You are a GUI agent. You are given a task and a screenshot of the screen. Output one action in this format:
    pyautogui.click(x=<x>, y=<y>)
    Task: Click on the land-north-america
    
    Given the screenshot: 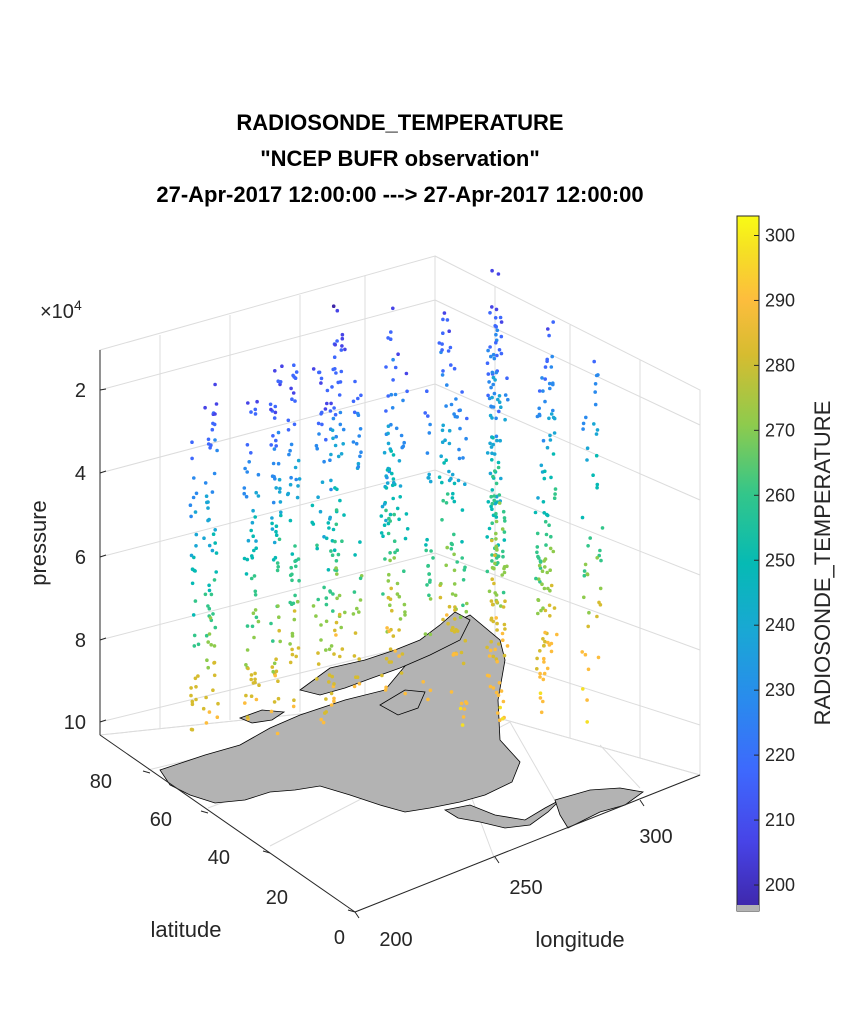 What is the action you would take?
    pyautogui.click(x=340, y=713)
    